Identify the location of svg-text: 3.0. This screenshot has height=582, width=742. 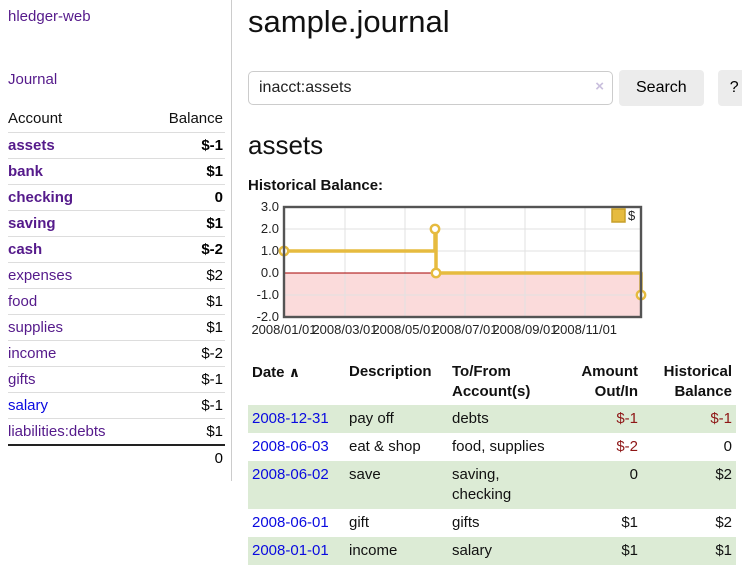
(270, 207).